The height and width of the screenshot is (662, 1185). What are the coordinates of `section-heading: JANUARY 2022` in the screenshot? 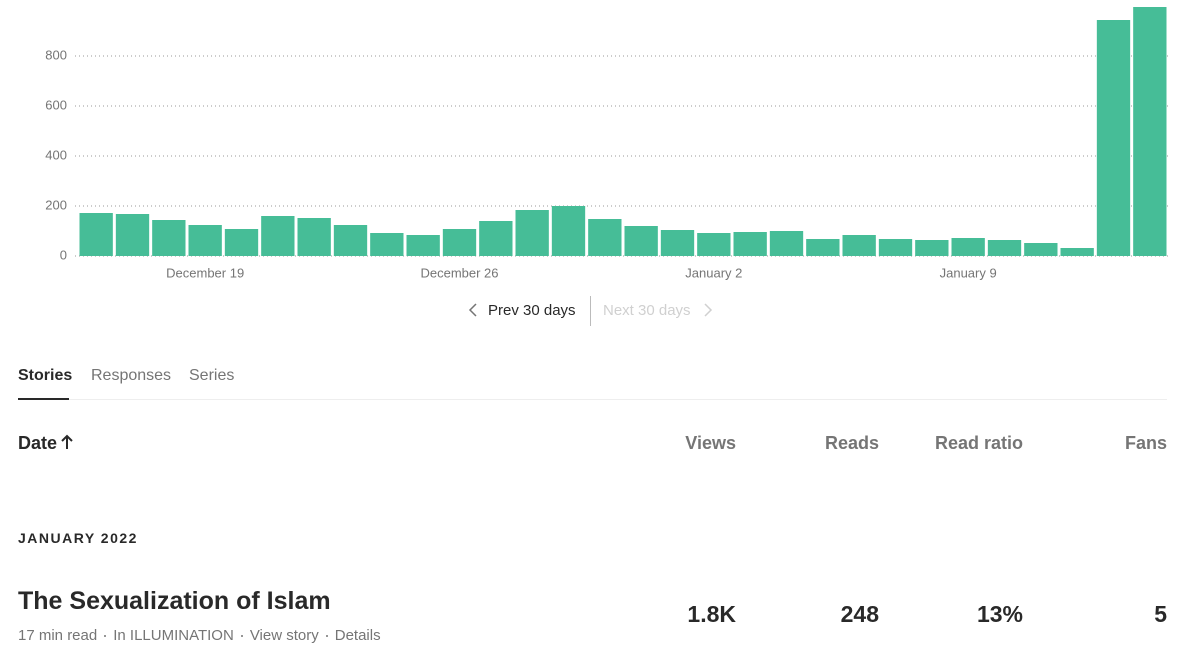 It's located at (78, 538).